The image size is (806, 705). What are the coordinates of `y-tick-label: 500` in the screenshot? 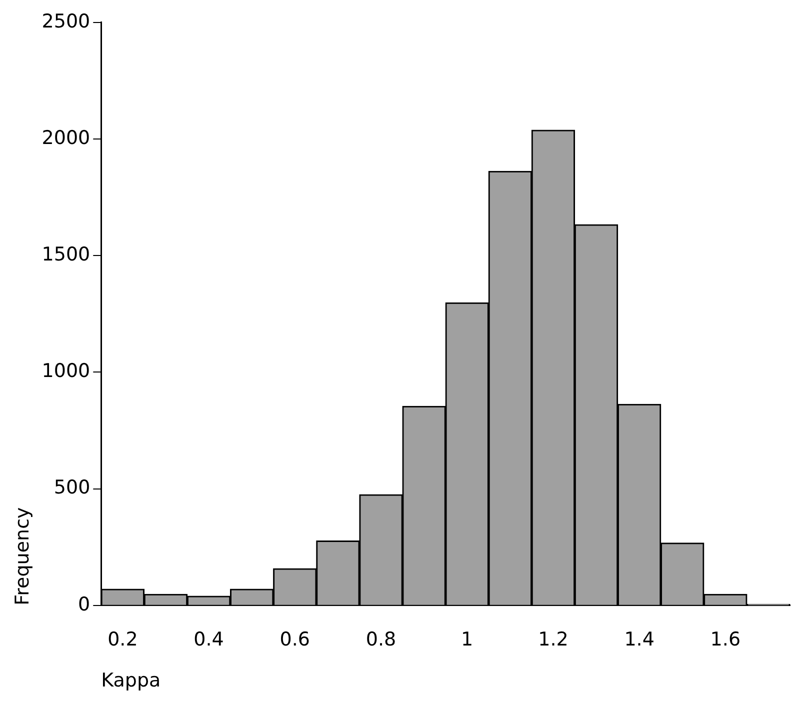 It's located at (72, 487).